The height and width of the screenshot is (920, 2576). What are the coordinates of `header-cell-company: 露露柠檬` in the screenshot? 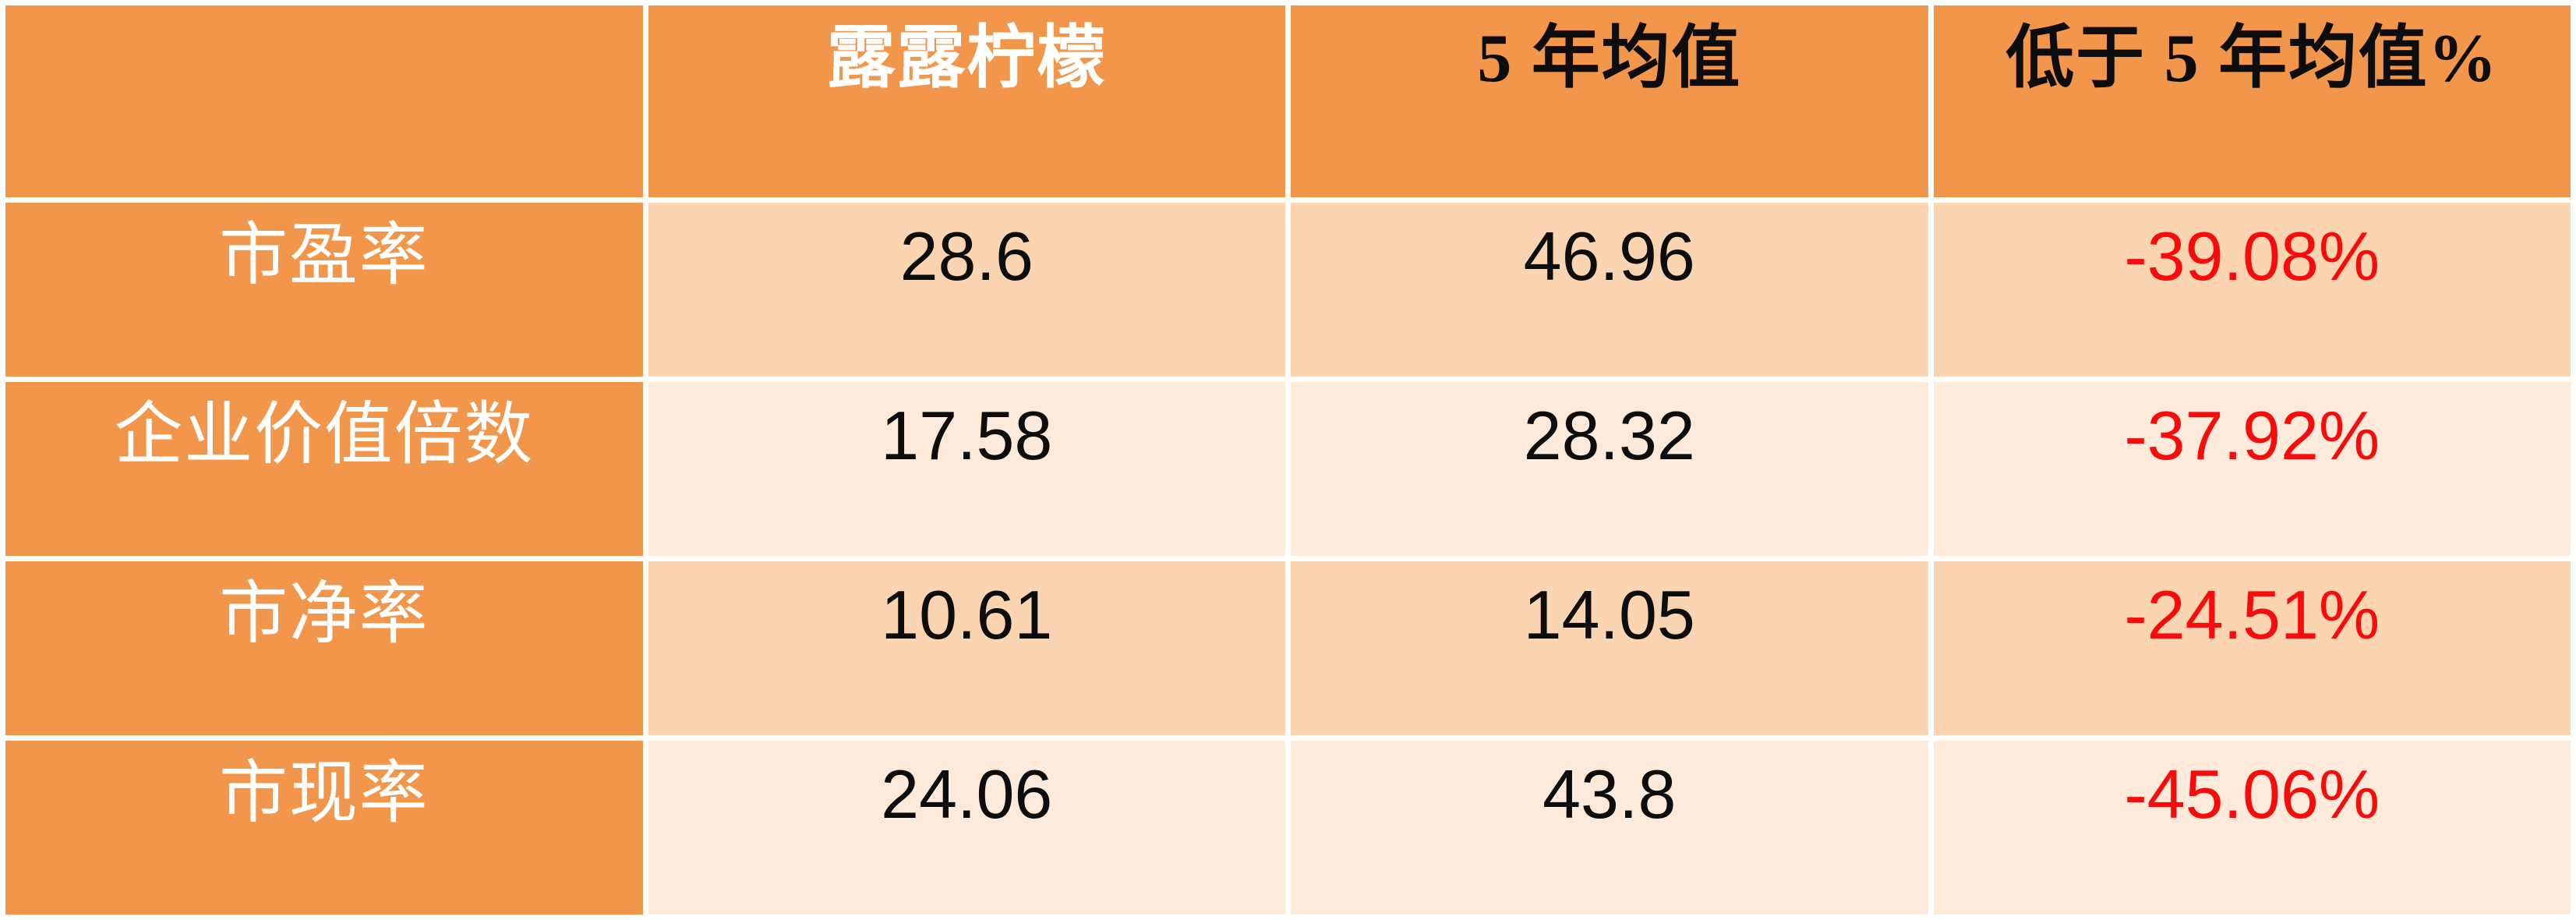 It's located at (966, 101).